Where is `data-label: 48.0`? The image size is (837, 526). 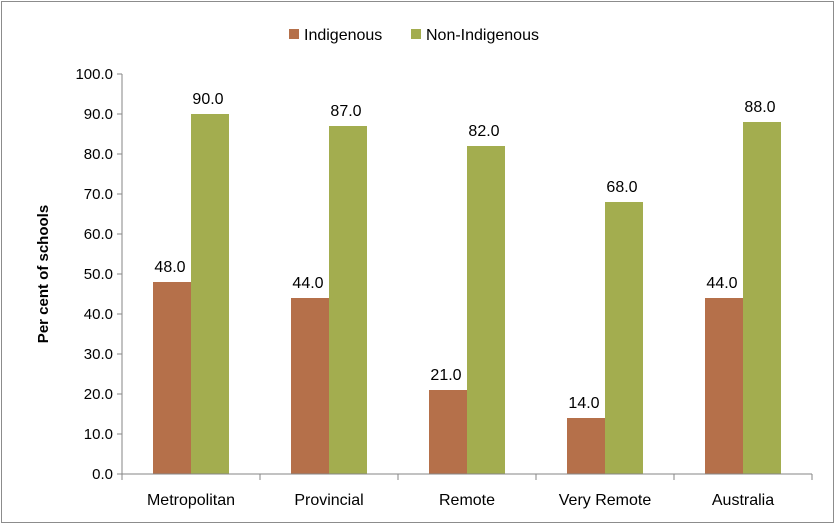
data-label: 48.0 is located at coordinates (169, 267).